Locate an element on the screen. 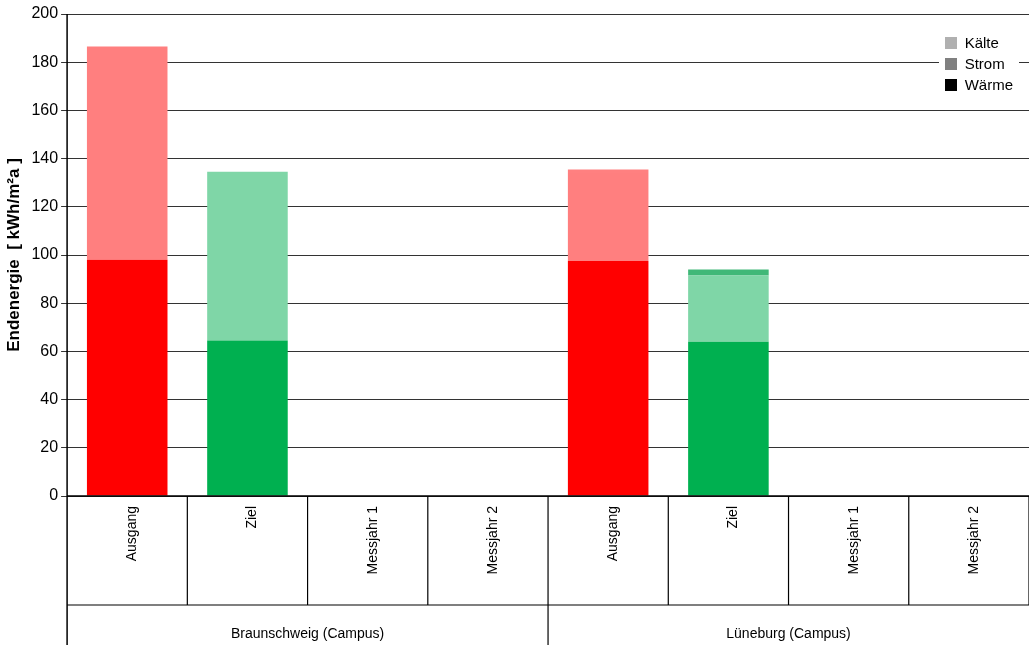 The image size is (1029, 648). text: Strom is located at coordinates (984, 63).